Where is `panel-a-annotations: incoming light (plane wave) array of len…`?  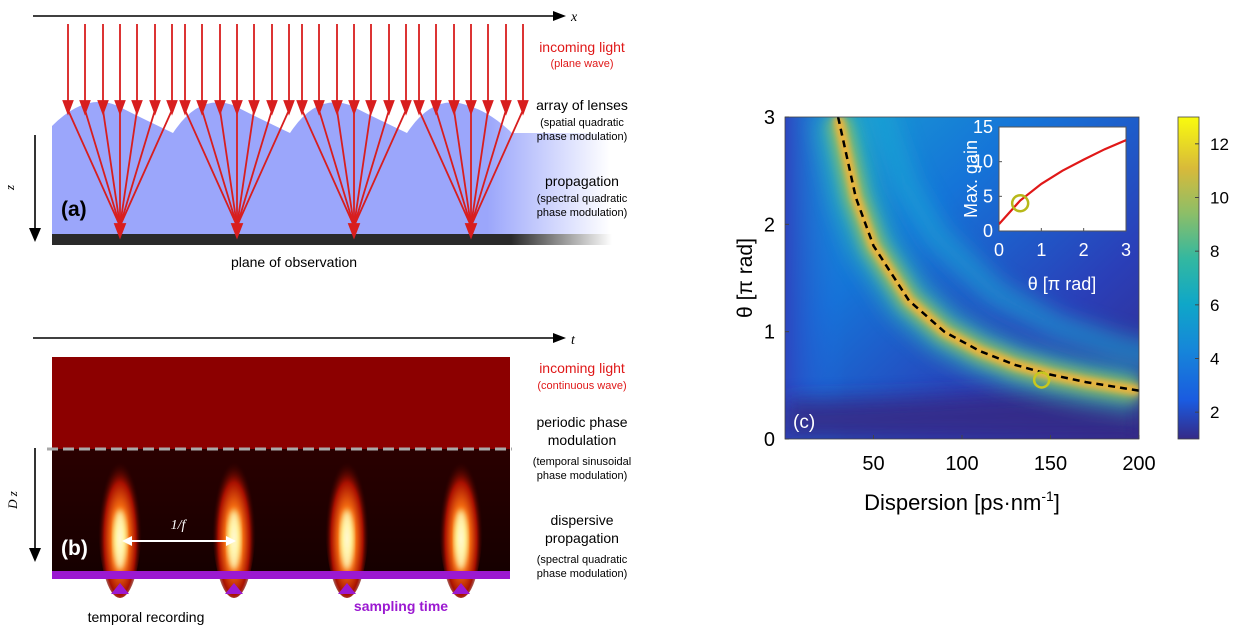
panel-a-annotations: incoming light (plane wave) array of len… is located at coordinates (429, 154).